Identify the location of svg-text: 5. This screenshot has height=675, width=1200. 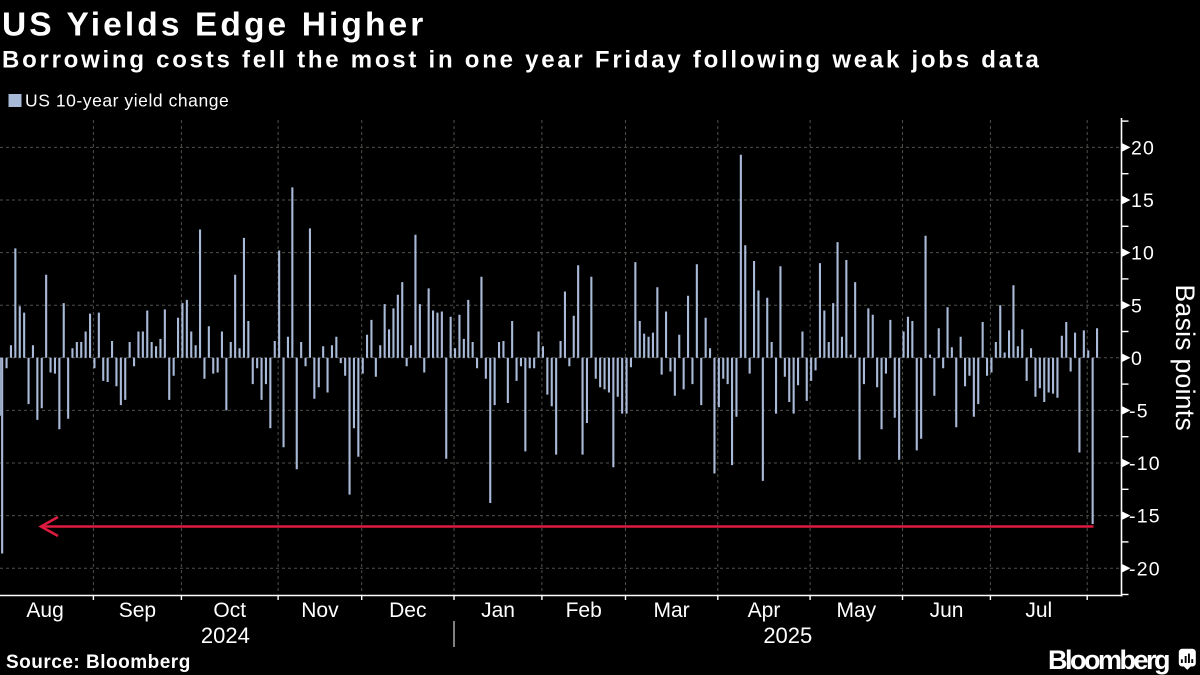
(1137, 306).